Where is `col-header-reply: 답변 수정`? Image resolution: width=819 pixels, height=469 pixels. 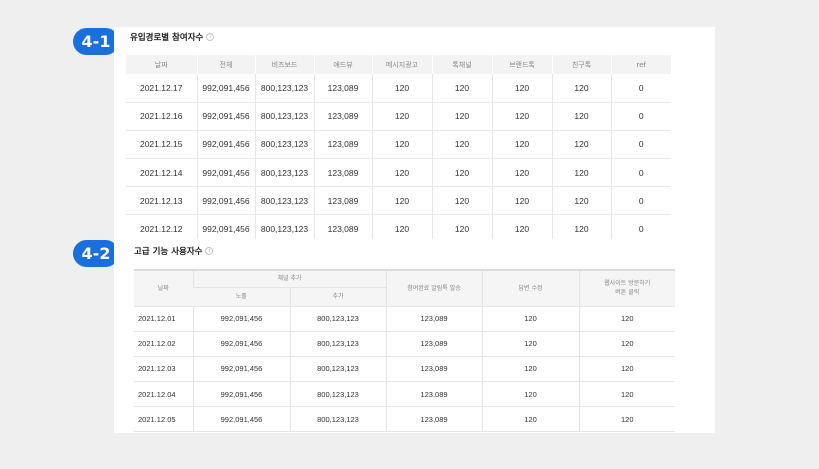
col-header-reply: 답변 수정 is located at coordinates (530, 288).